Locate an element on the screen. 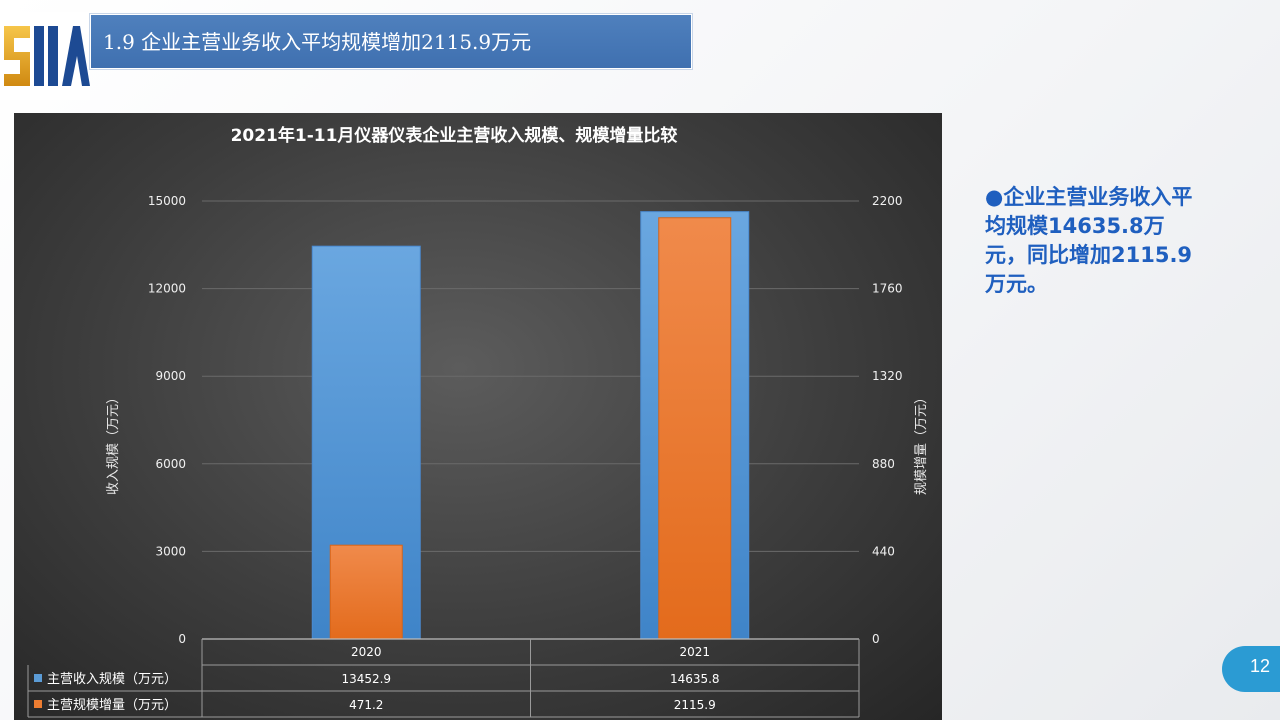  y2-axis-label: 规模增量（万元） is located at coordinates (921, 443).